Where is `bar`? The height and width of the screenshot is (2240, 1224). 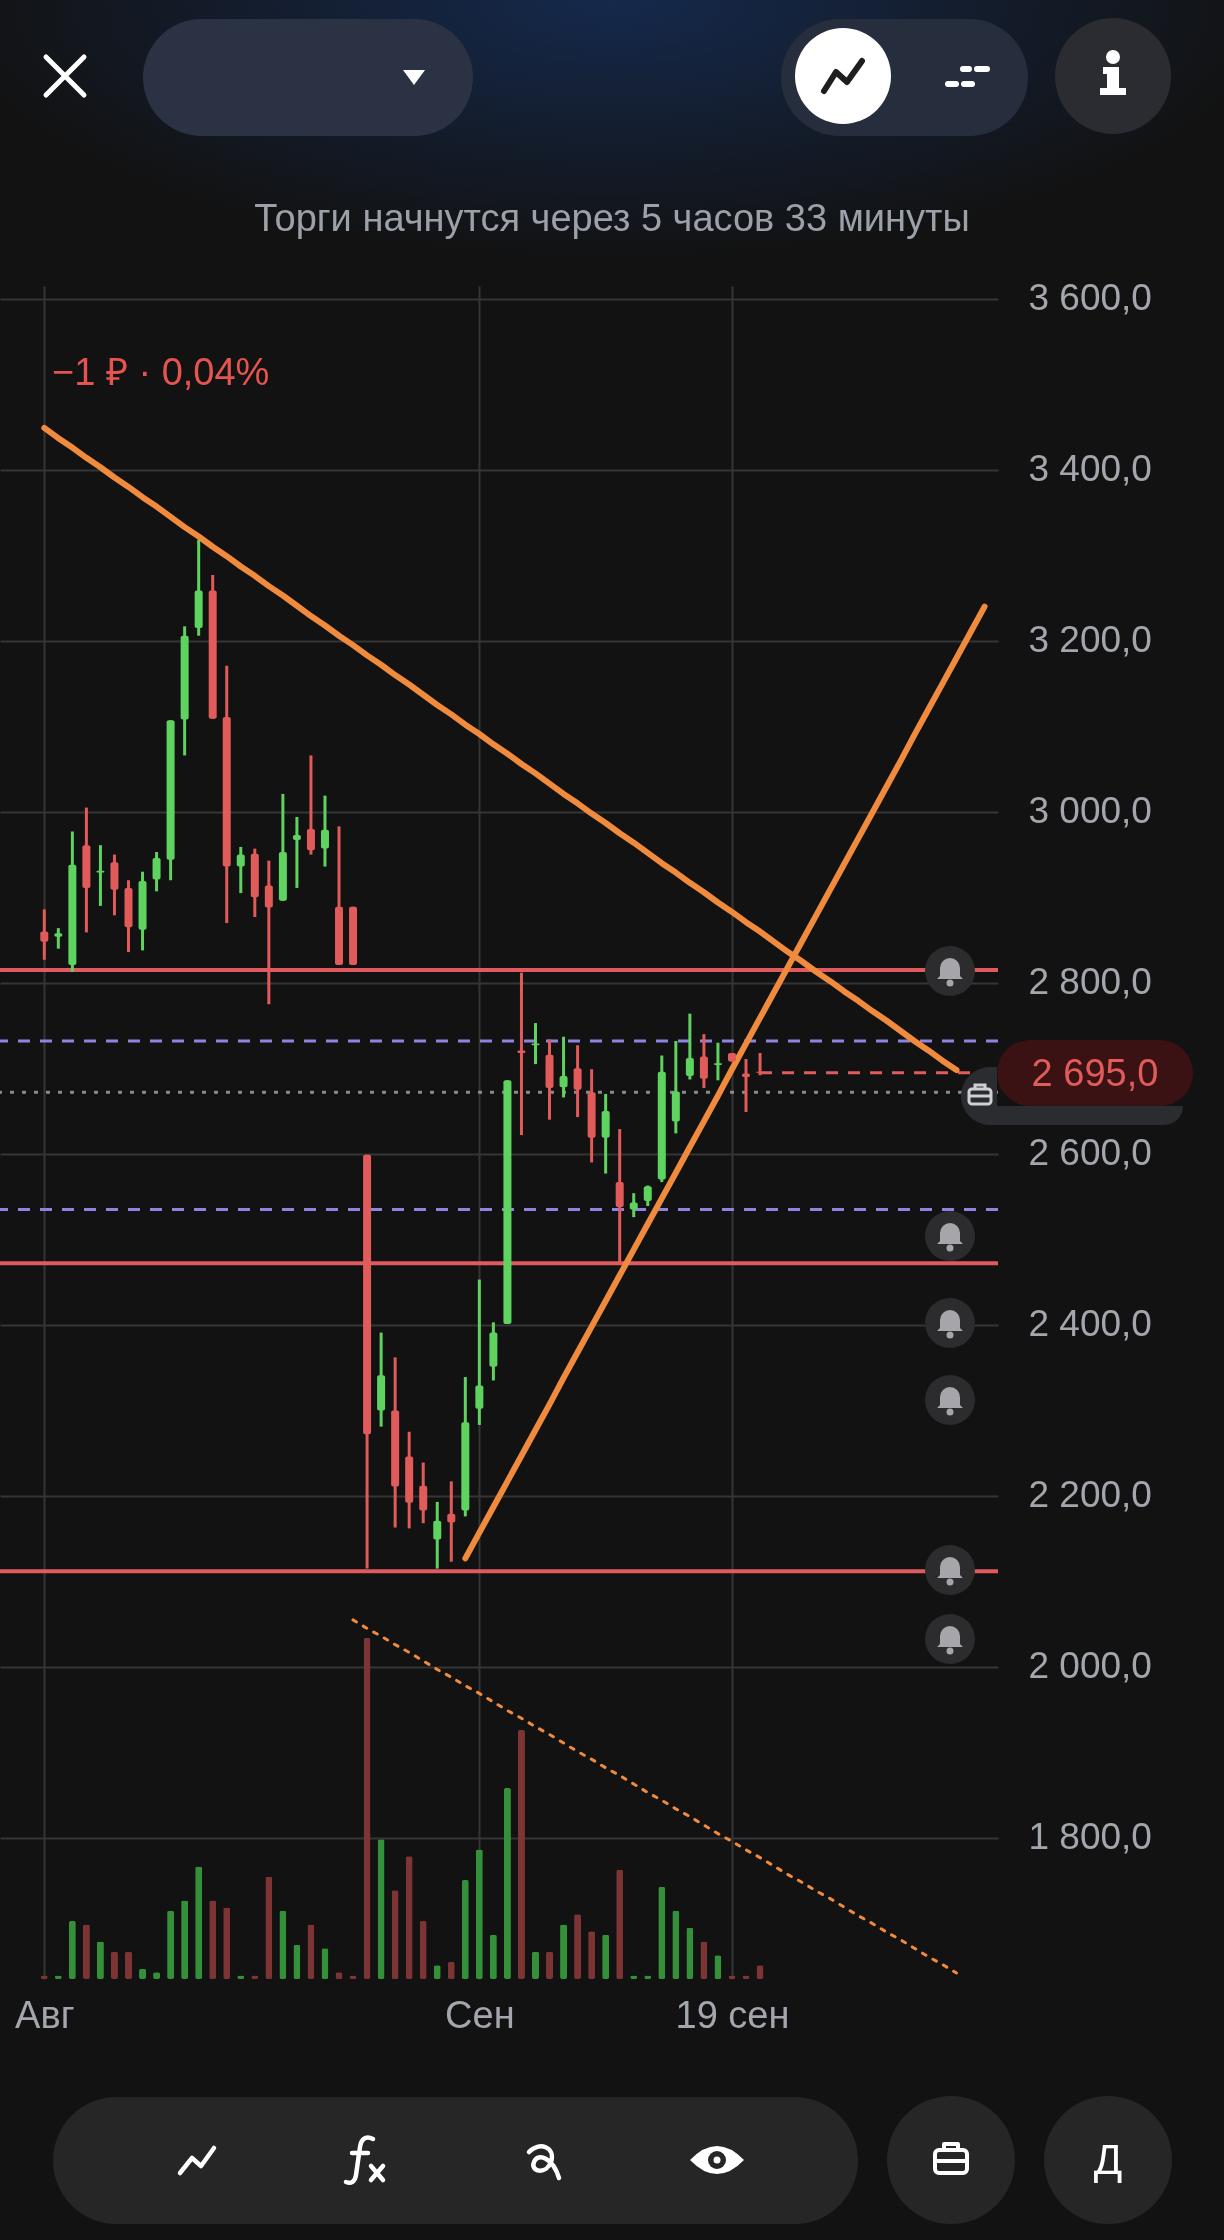 bar is located at coordinates (128, 1965).